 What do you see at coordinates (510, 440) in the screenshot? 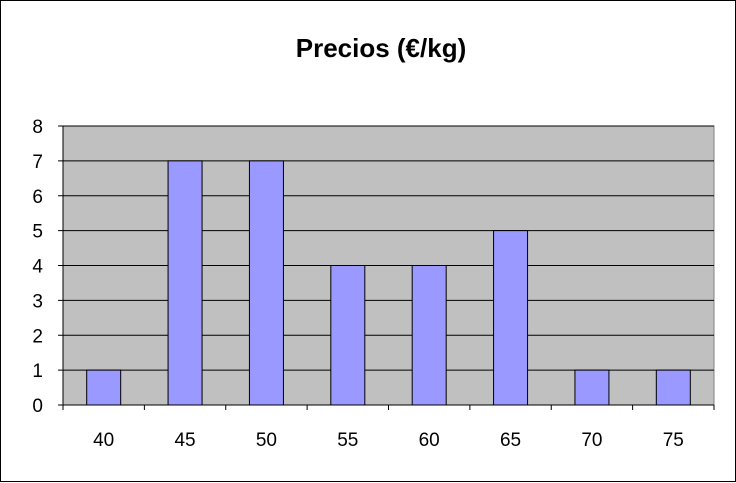
I see `x-tick-label: 65` at bounding box center [510, 440].